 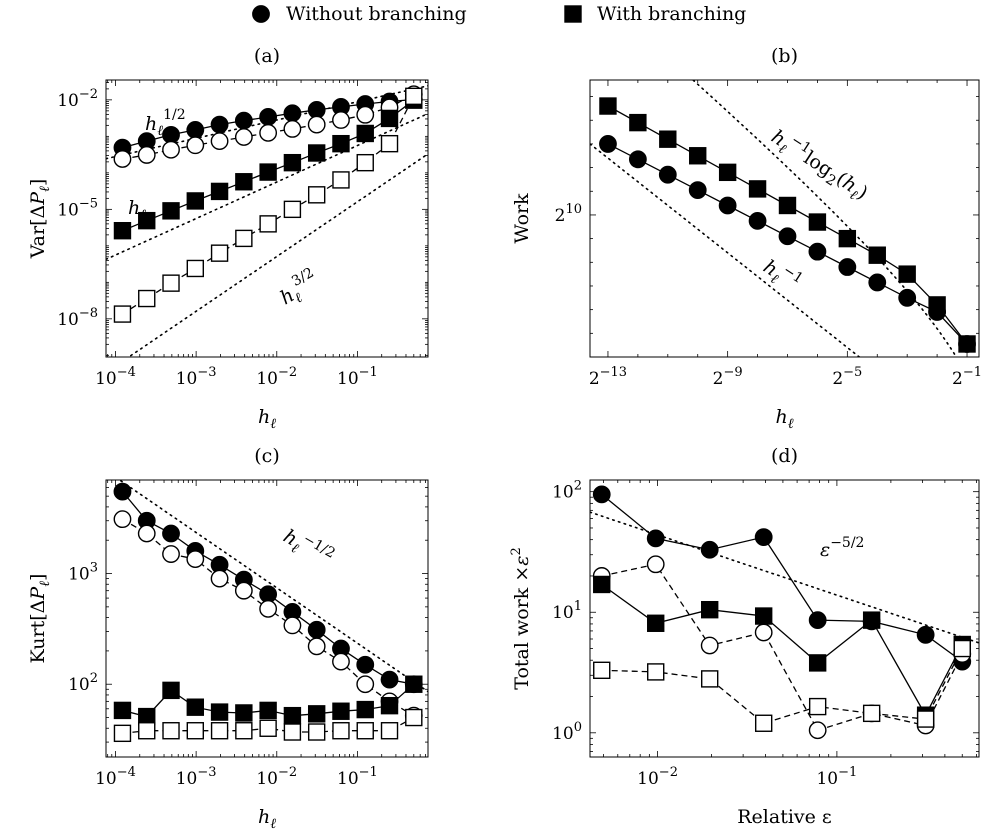 What do you see at coordinates (266, 456) in the screenshot?
I see `panel-title: (c)` at bounding box center [266, 456].